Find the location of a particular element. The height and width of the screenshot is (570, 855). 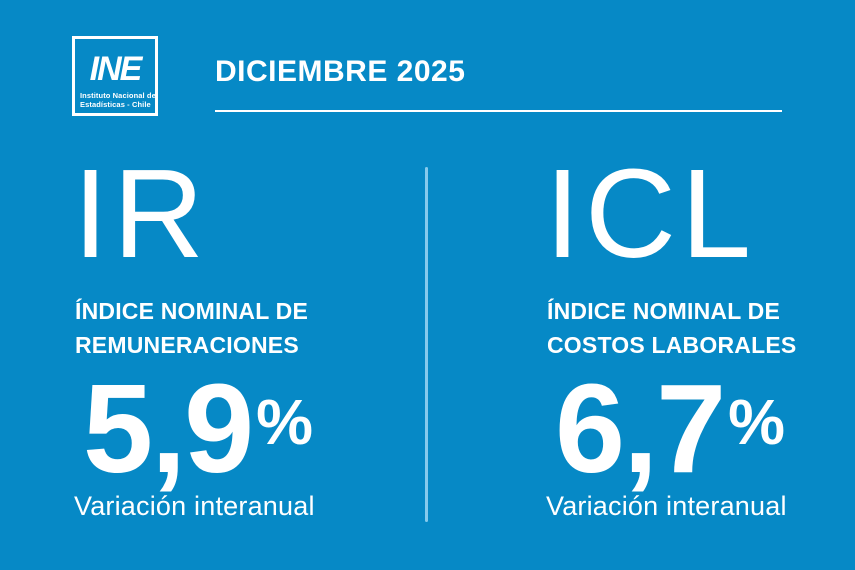

indicator-icl-acronym: ICL is located at coordinates (651, 213).